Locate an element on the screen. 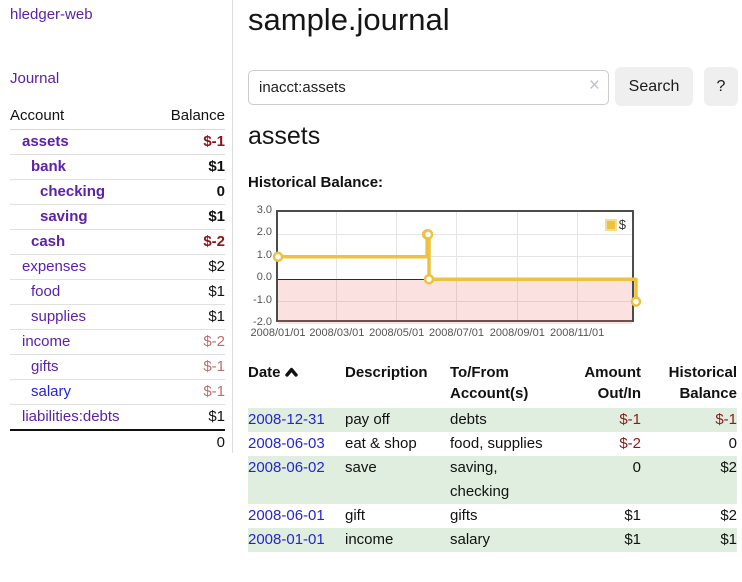 The image size is (742, 582). transaction-row: 2008-01-01 income salary $1 $1 is located at coordinates (492, 540).